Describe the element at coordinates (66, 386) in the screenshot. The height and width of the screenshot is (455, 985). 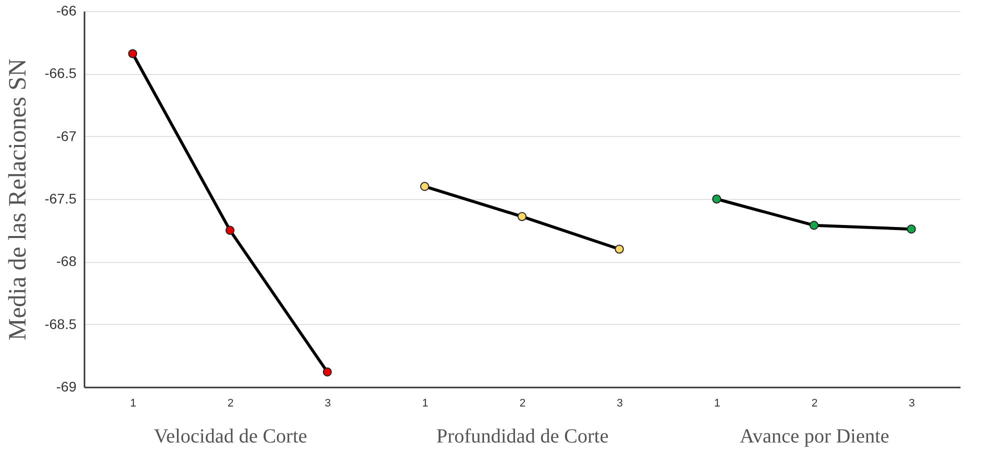
I see `y-tick-label: -69` at that location.